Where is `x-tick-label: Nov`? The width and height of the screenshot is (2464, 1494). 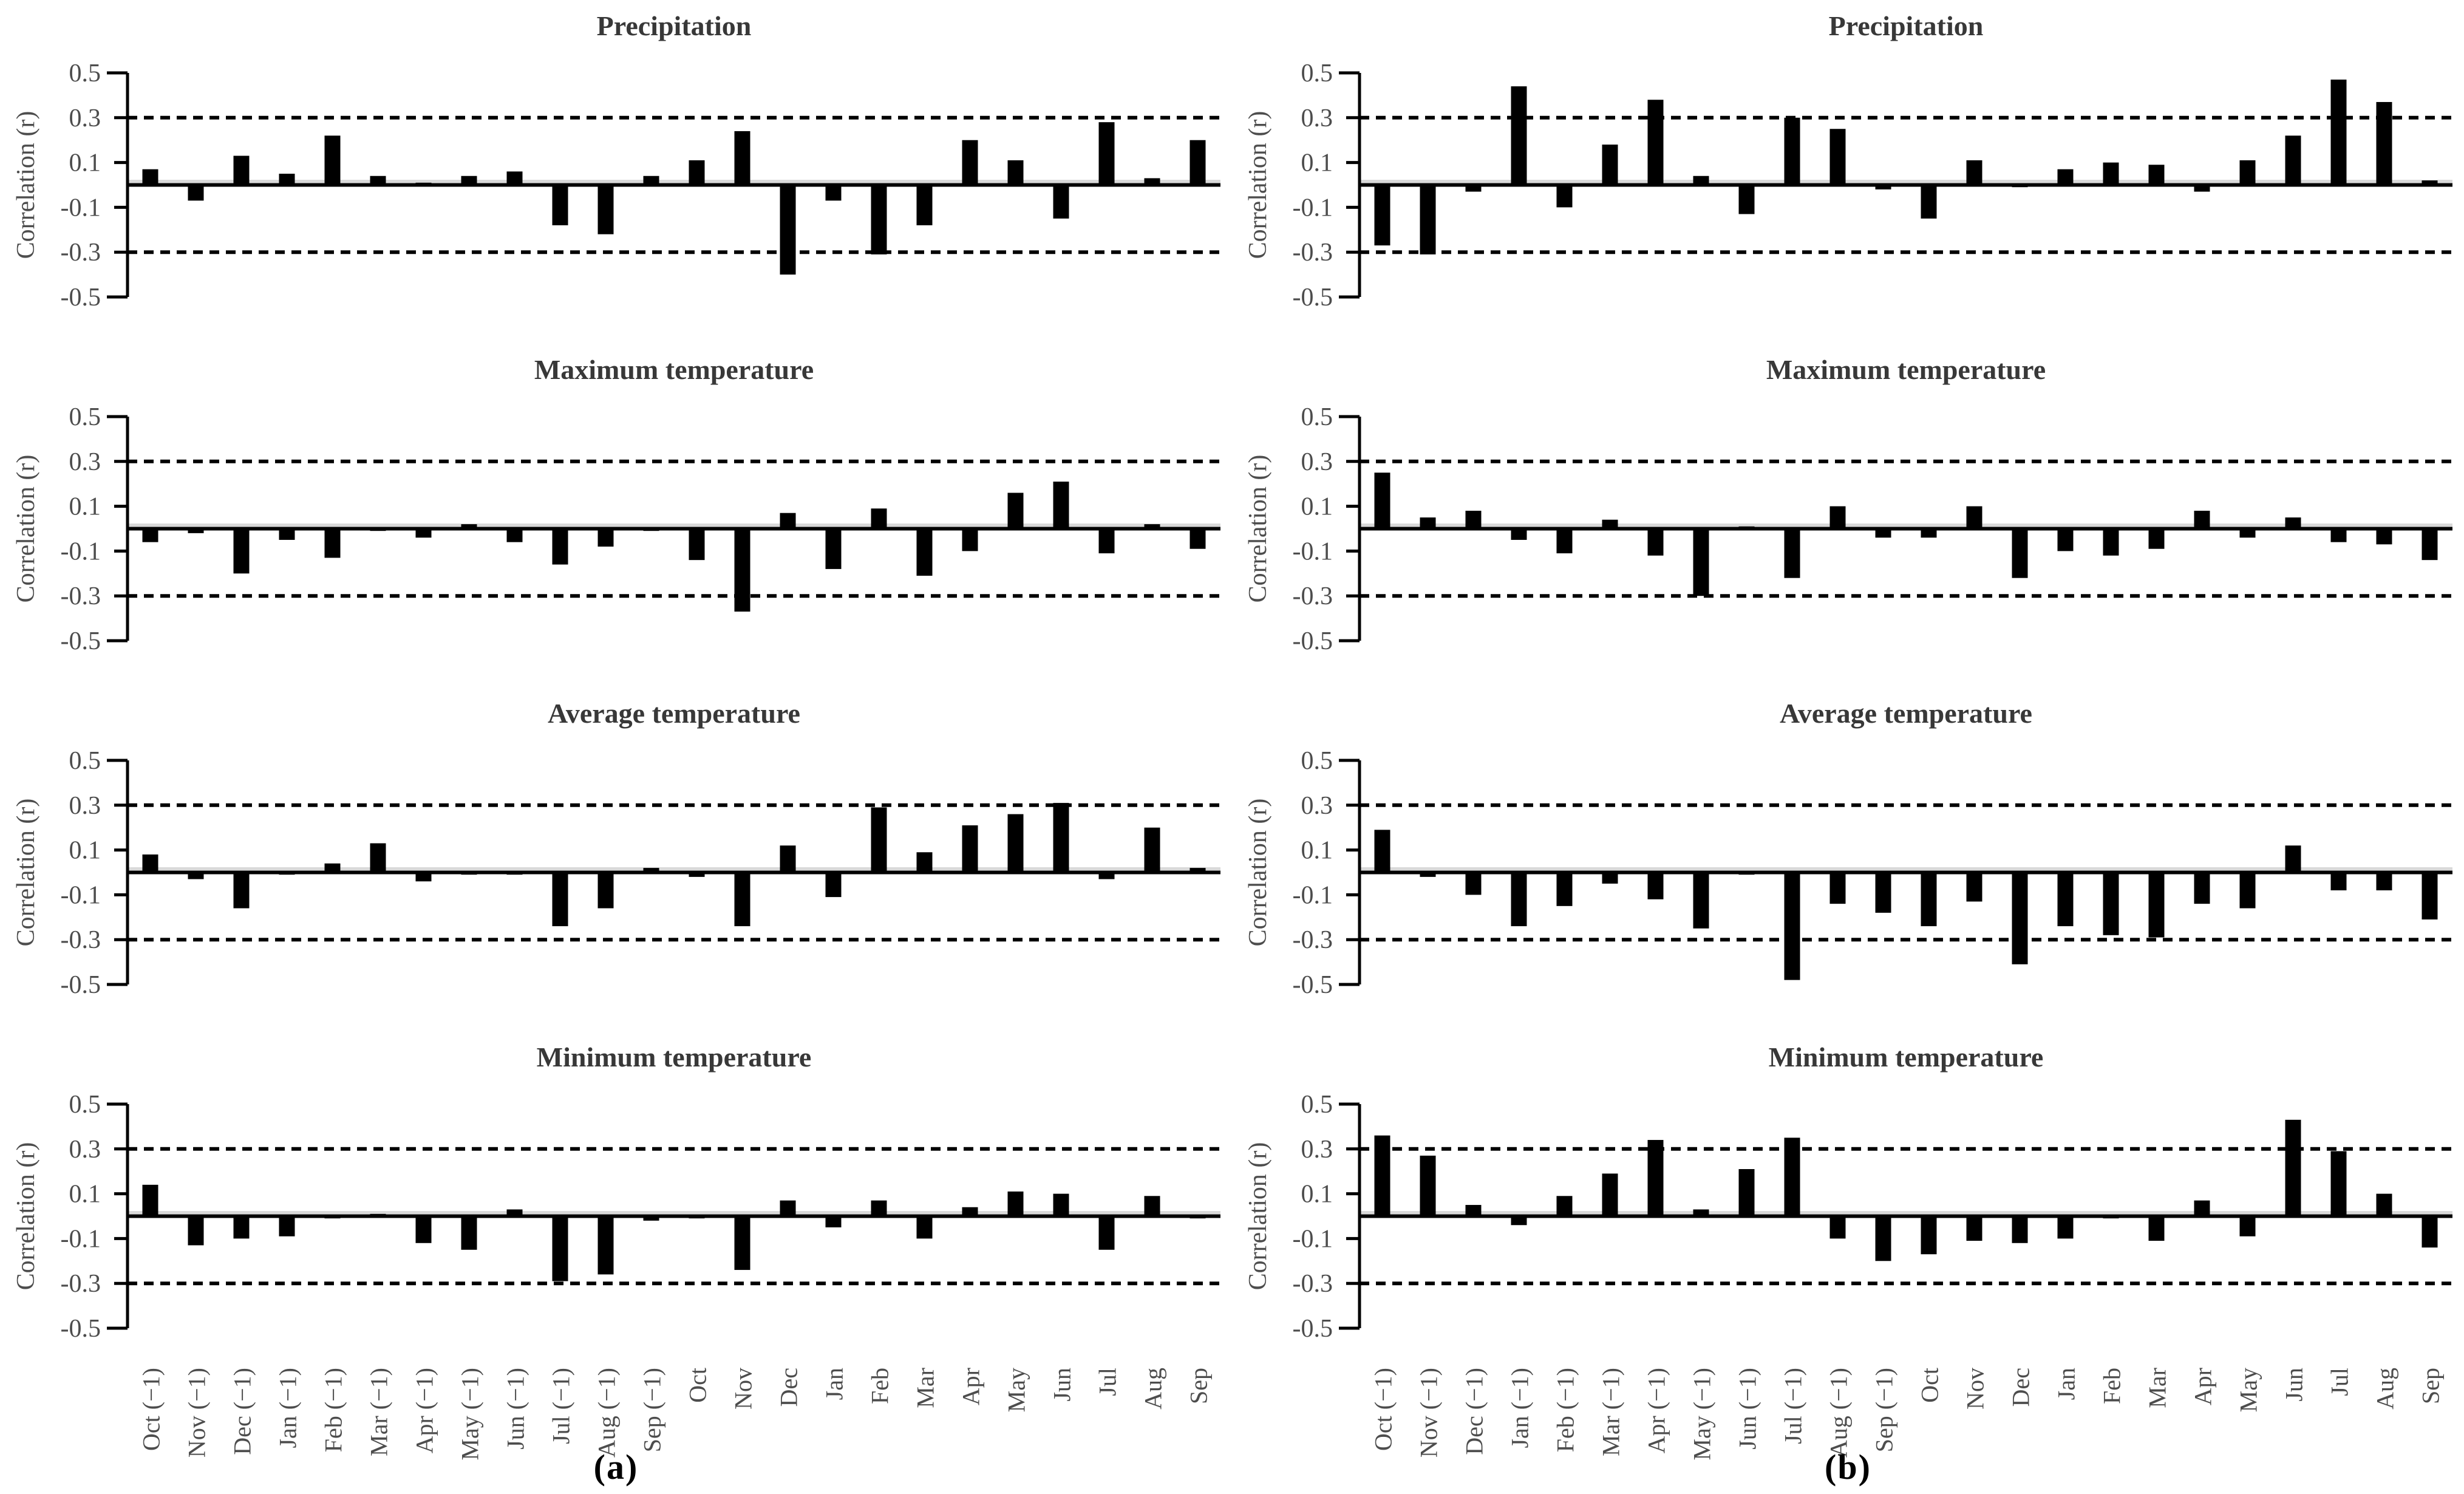
x-tick-label: Nov is located at coordinates (1975, 1389).